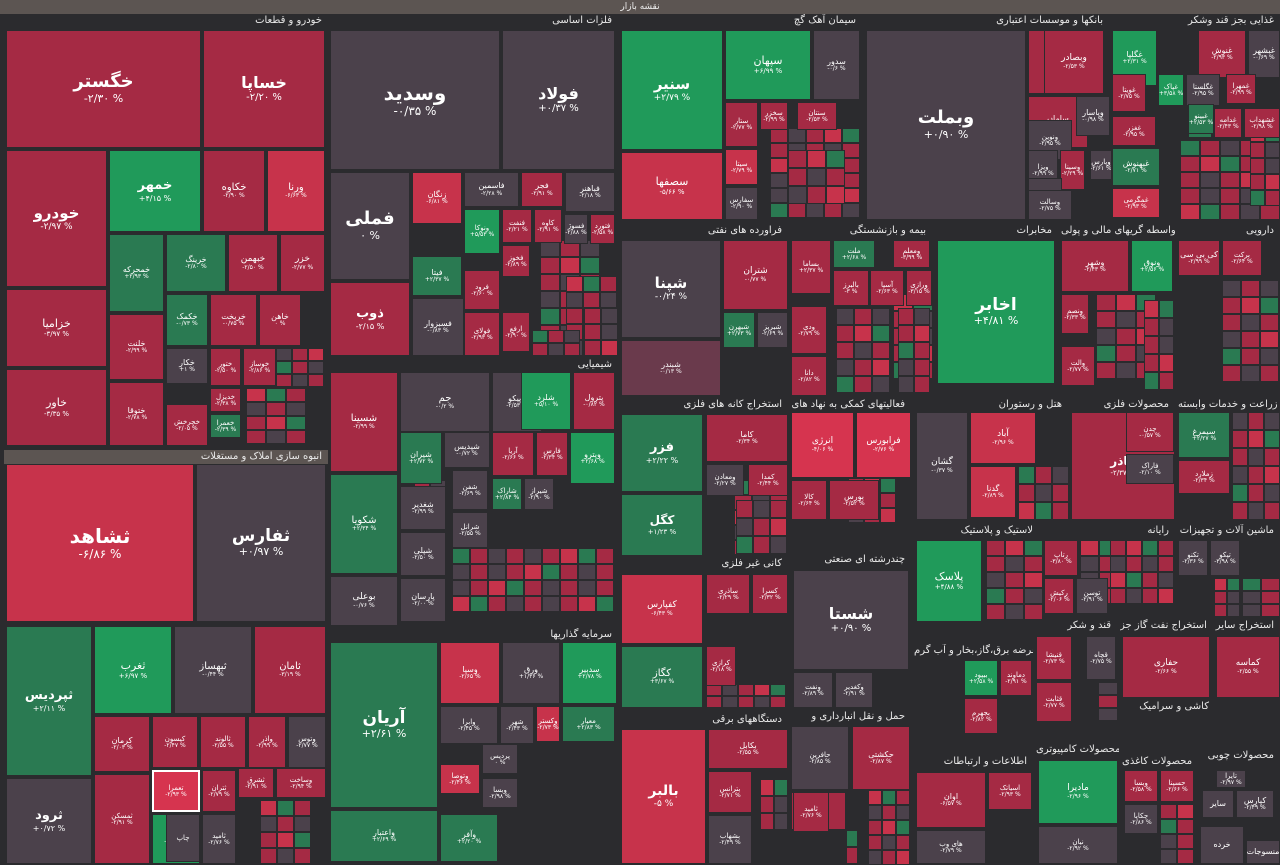 The image size is (1280, 865). What do you see at coordinates (883, 445) in the screenshot?
I see `stock-tile: فرابورس -۲/۷۶ %` at bounding box center [883, 445].